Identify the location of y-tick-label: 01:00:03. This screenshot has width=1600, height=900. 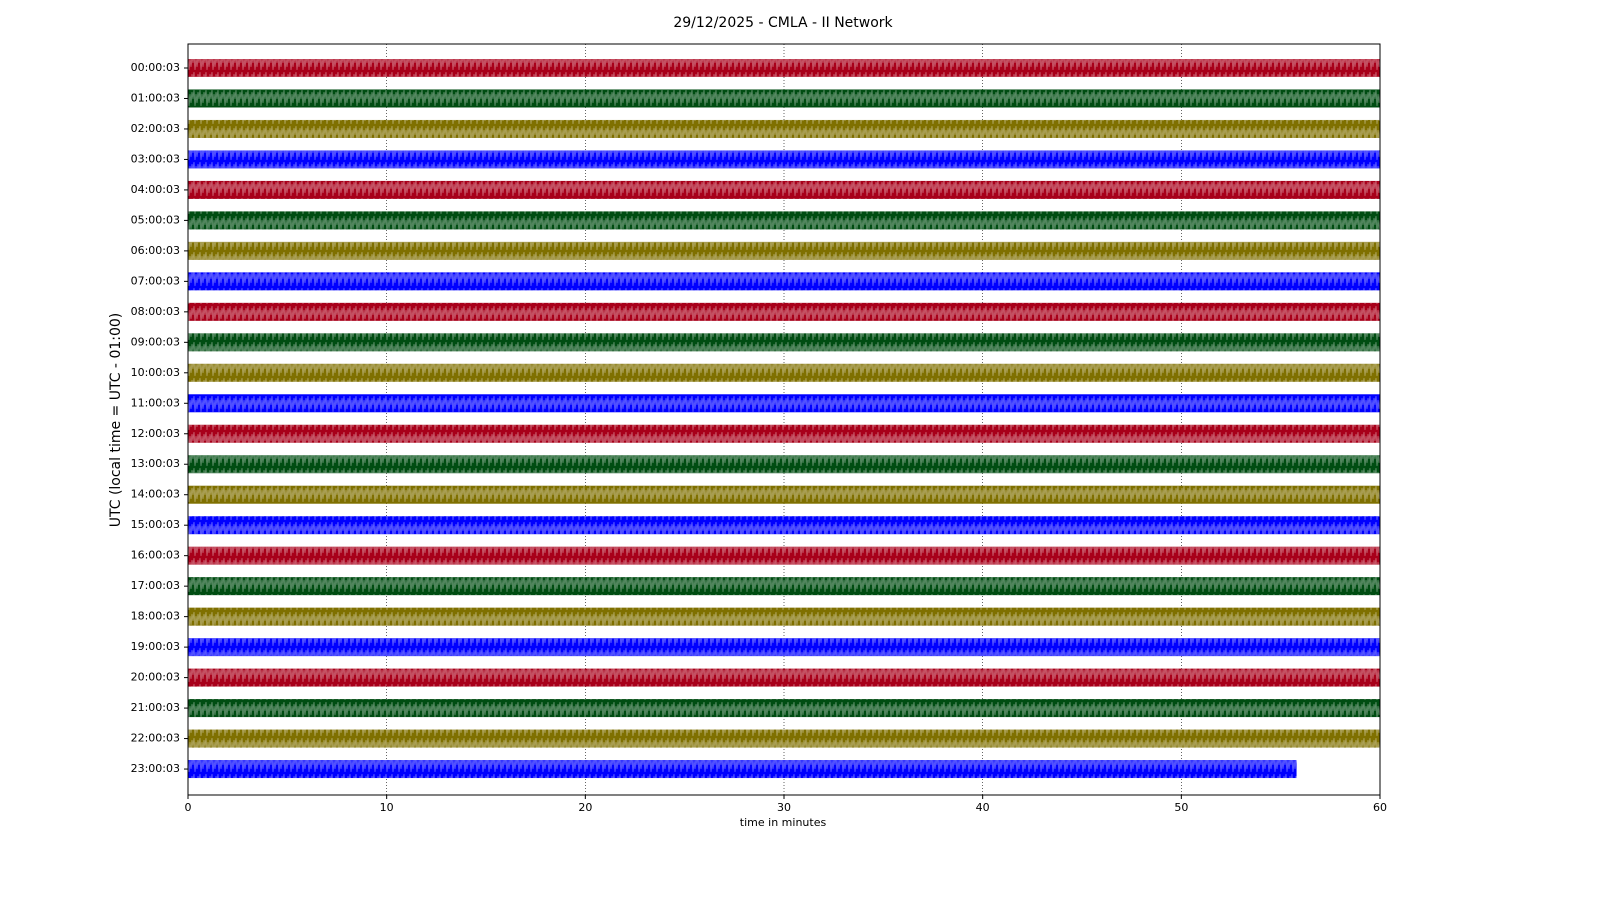
(155, 97).